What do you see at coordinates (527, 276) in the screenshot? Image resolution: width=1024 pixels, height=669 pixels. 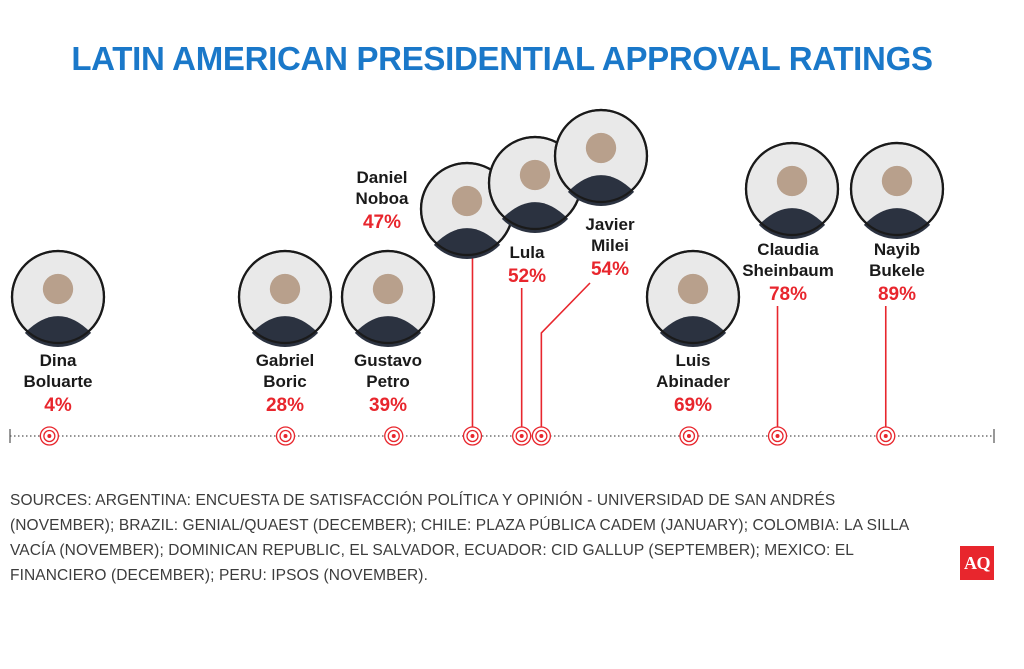 I see `approval-value-label: 52%` at bounding box center [527, 276].